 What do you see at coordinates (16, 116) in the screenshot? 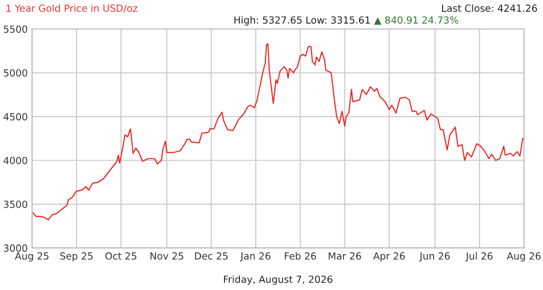
I see `y-tick-label: 4500` at bounding box center [16, 116].